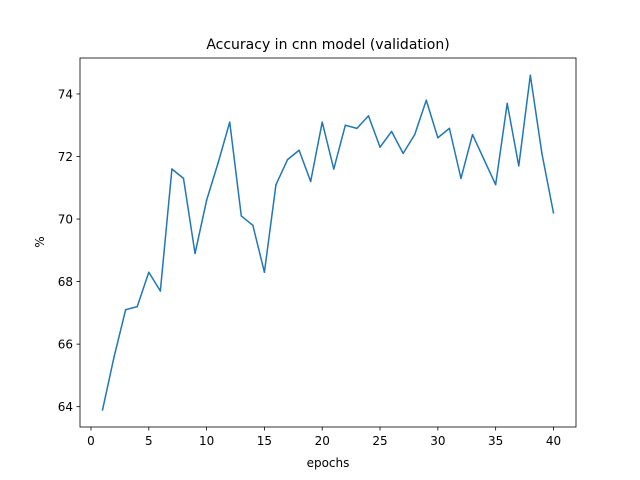 The width and height of the screenshot is (640, 480). What do you see at coordinates (65, 94) in the screenshot?
I see `y-tick-label: 74` at bounding box center [65, 94].